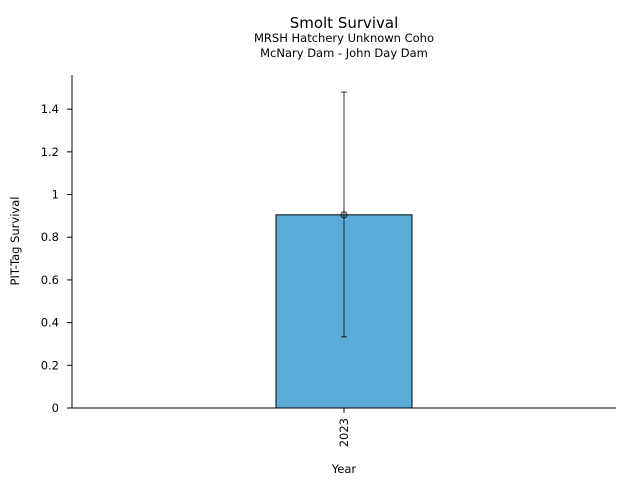 This screenshot has height=480, width=640. Describe the element at coordinates (50, 109) in the screenshot. I see `y-tick-label: 1.4` at that location.